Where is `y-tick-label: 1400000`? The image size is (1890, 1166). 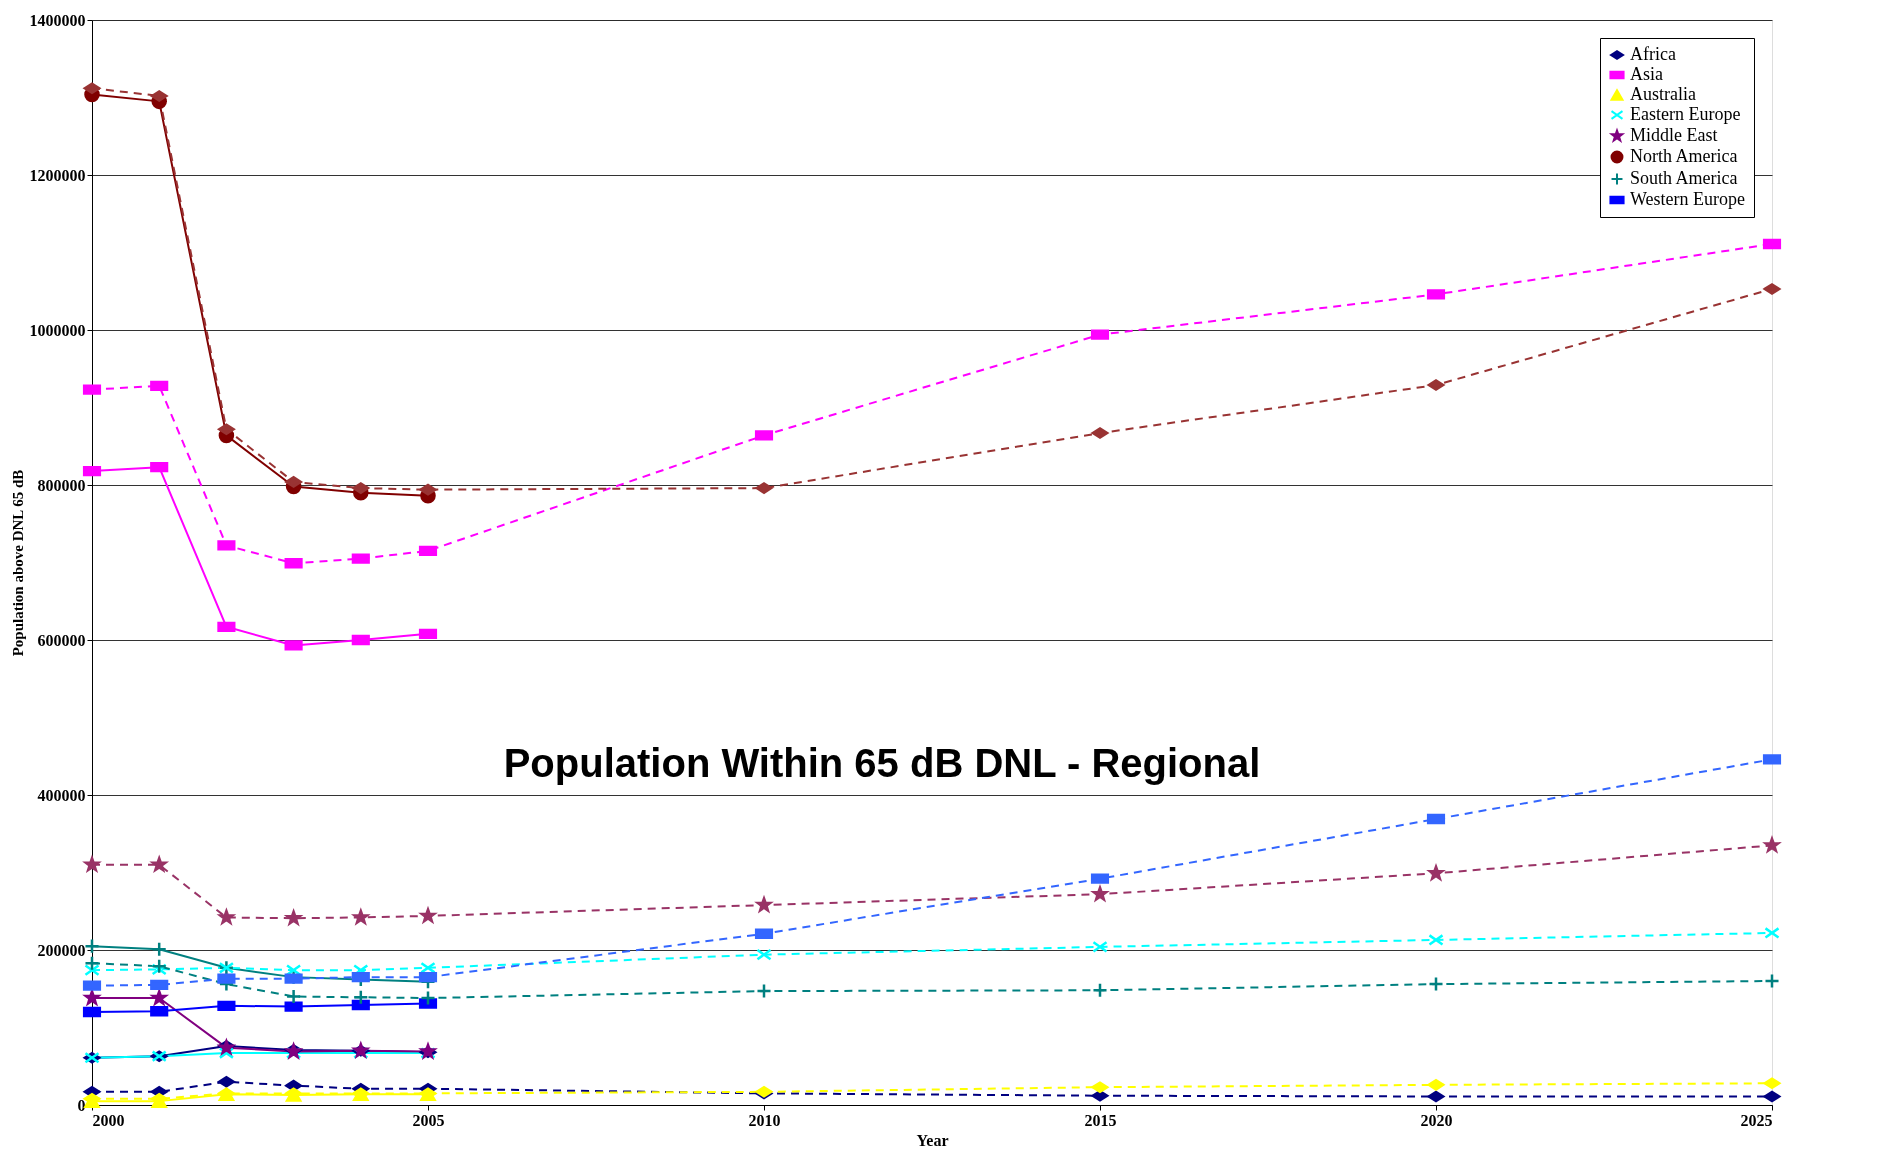
y-tick-label: 1400000 is located at coordinates (57, 20).